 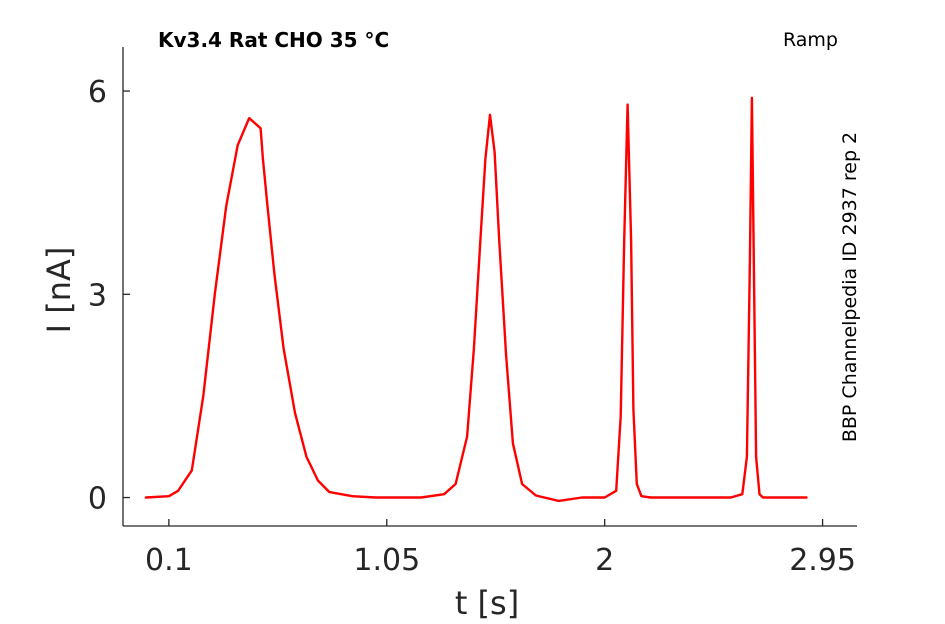 I want to click on y-axis-label: I [nA], so click(x=59, y=290).